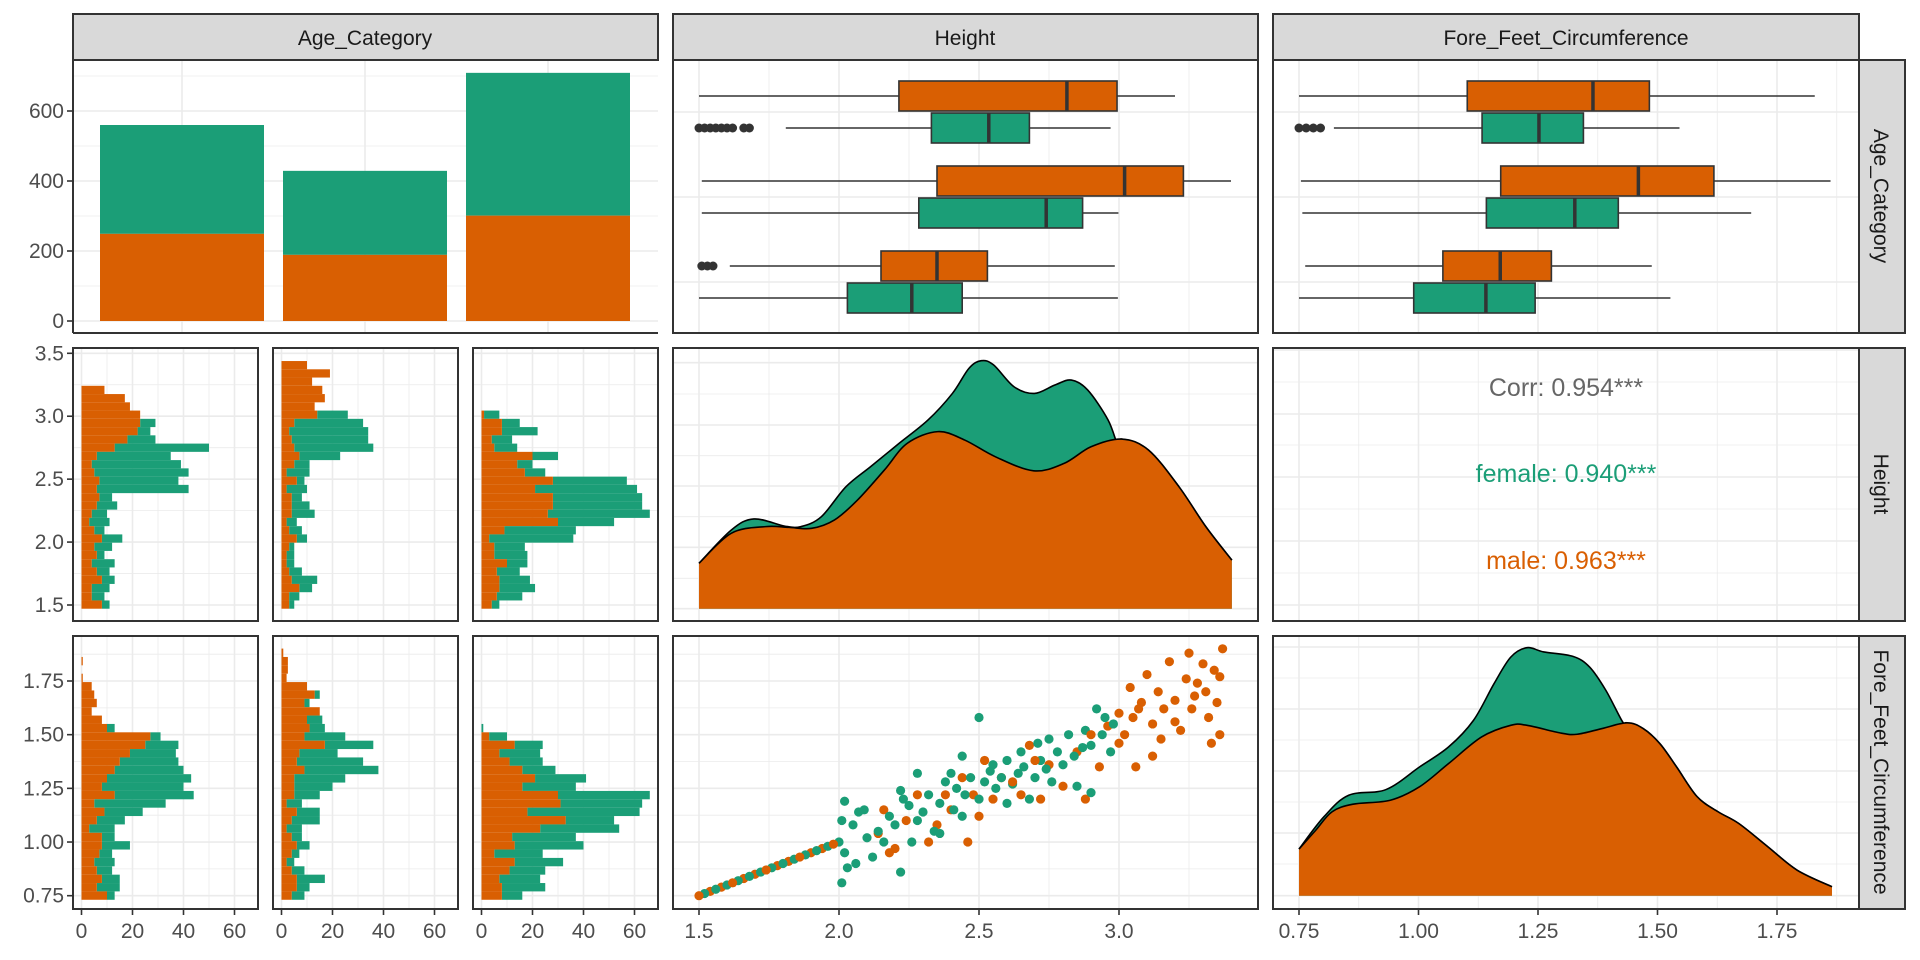  Describe the element at coordinates (698, 931) in the screenshot. I see `x-tick-label: 1.5` at that location.